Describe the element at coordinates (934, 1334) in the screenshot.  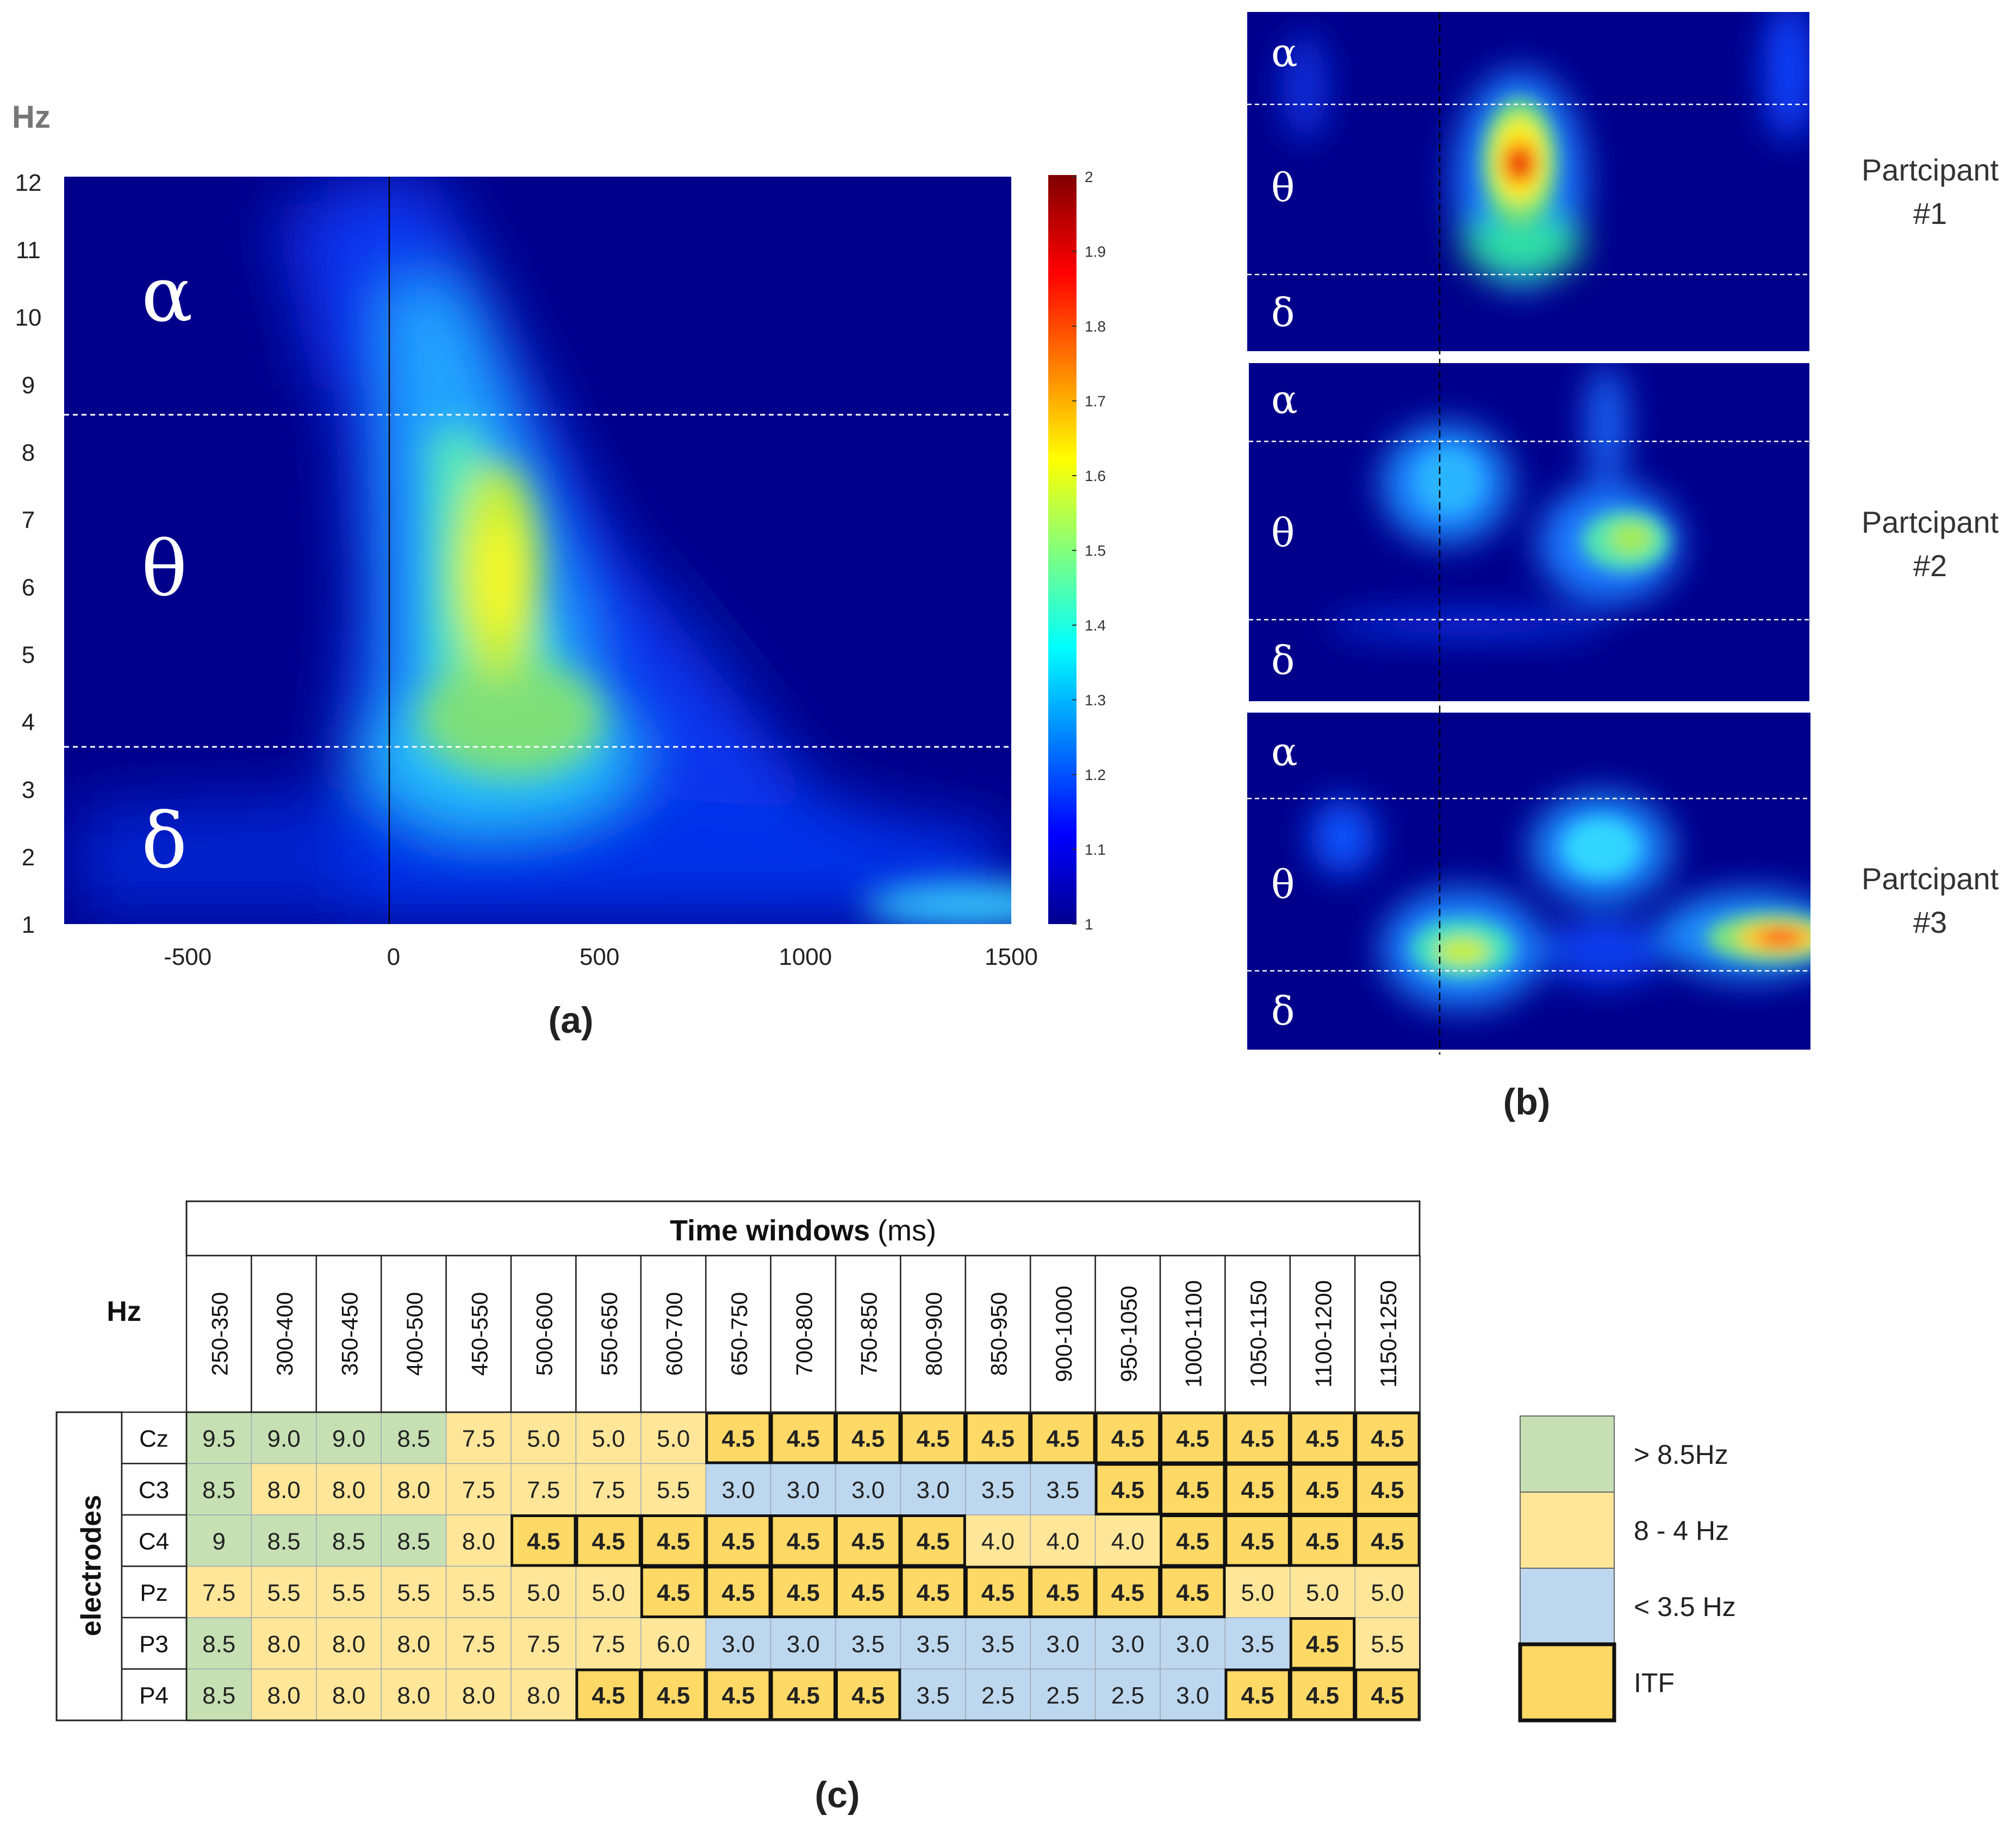
I see `column-header-label: 800-900` at that location.